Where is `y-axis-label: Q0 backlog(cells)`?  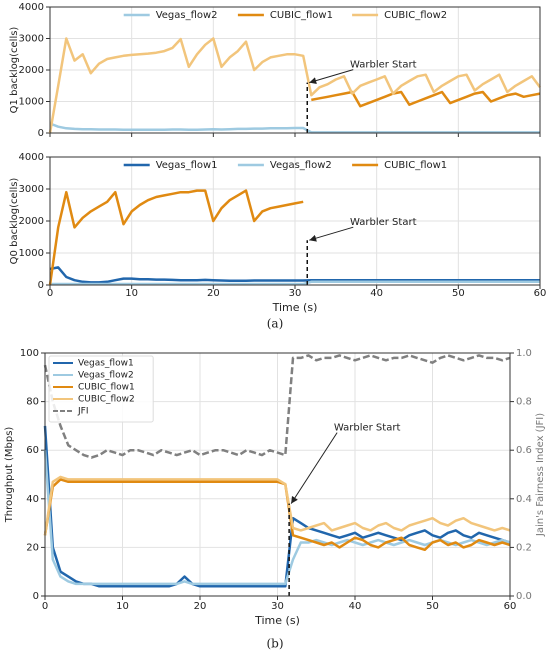 y-axis-label: Q0 backlog(cells) is located at coordinates (14, 221).